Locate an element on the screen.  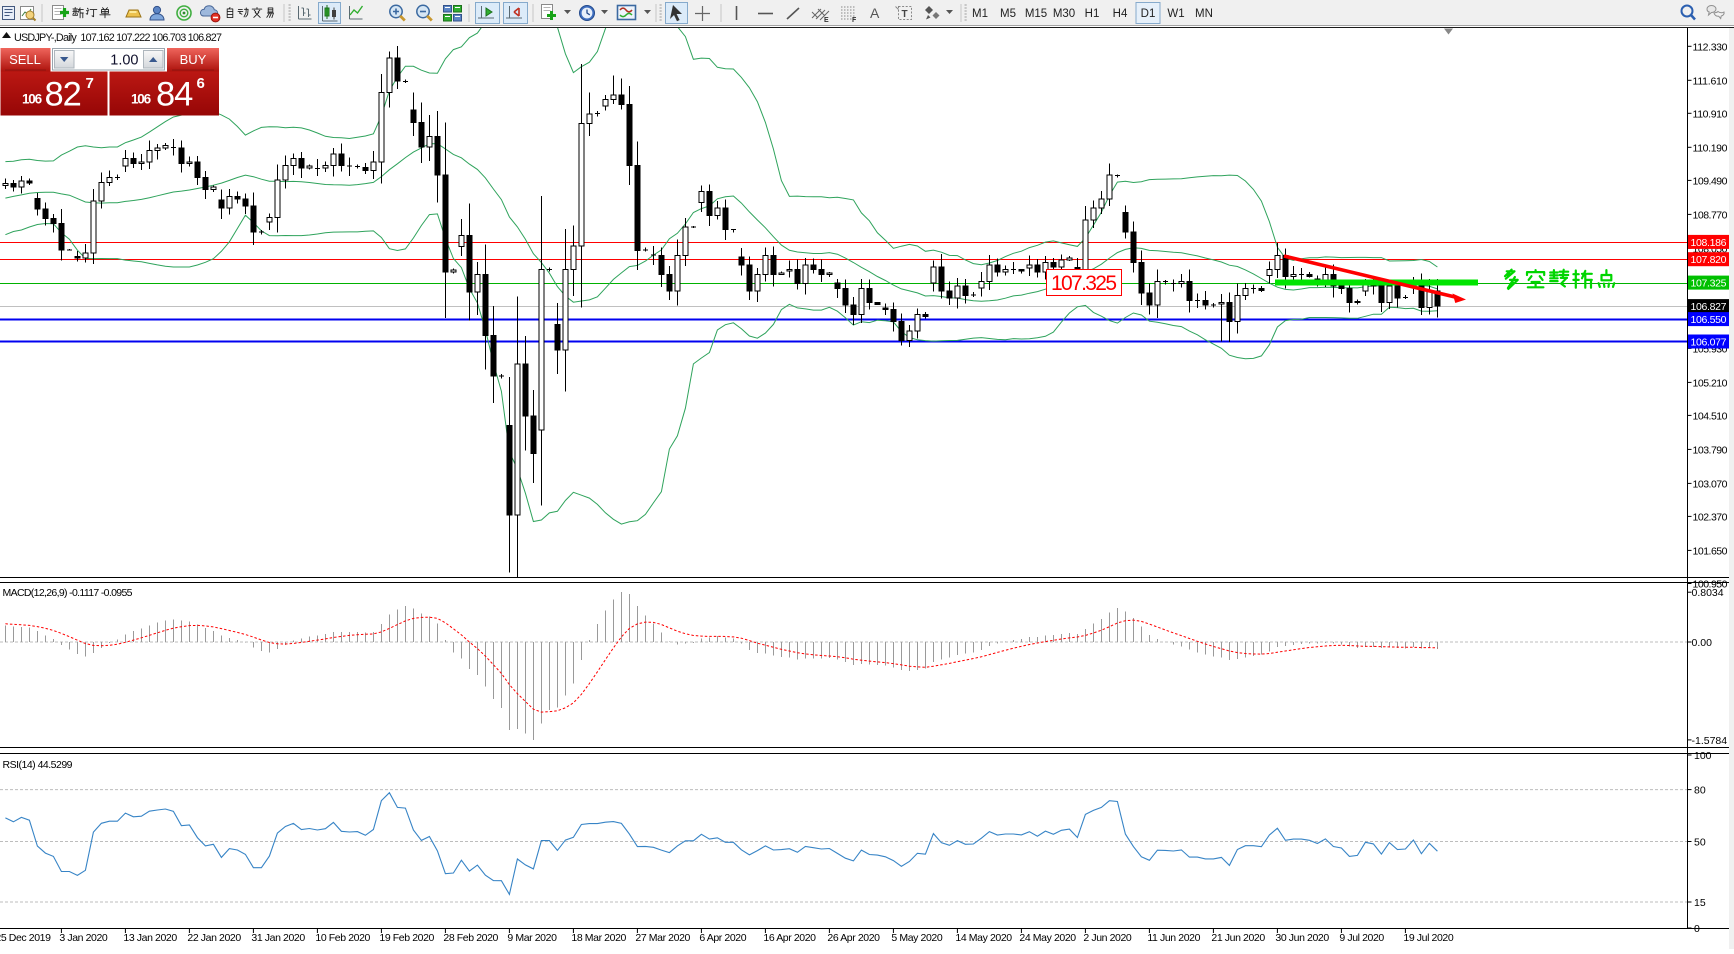
svg-text: 104.510 is located at coordinates (1710, 416).